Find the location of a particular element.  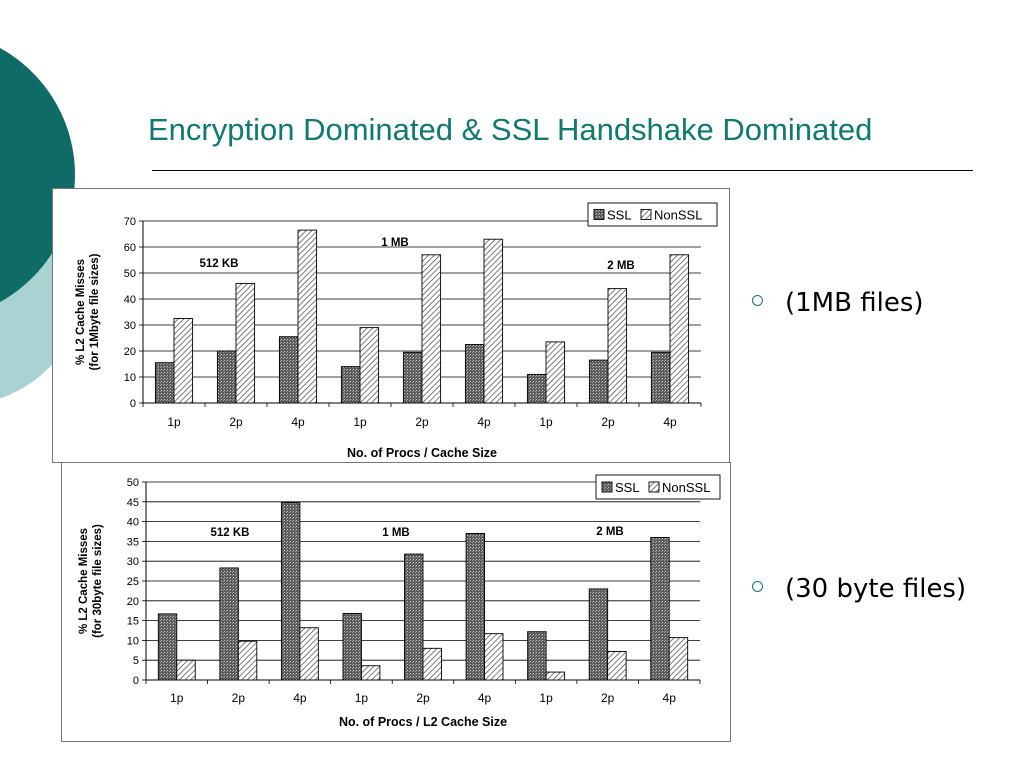

legend-box is located at coordinates (652, 214).